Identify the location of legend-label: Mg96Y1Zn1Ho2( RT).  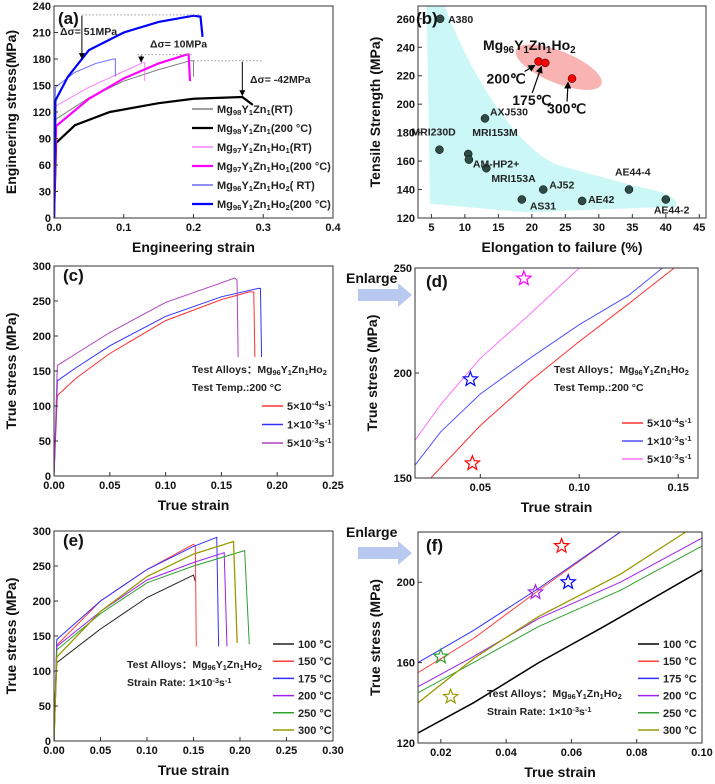
(266, 186).